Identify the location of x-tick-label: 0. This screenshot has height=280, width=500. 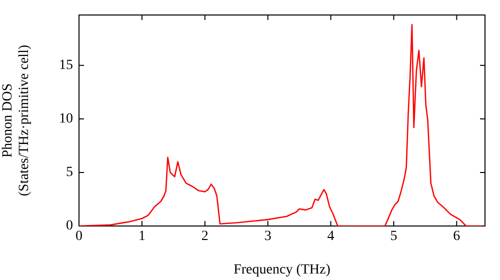
(79, 236).